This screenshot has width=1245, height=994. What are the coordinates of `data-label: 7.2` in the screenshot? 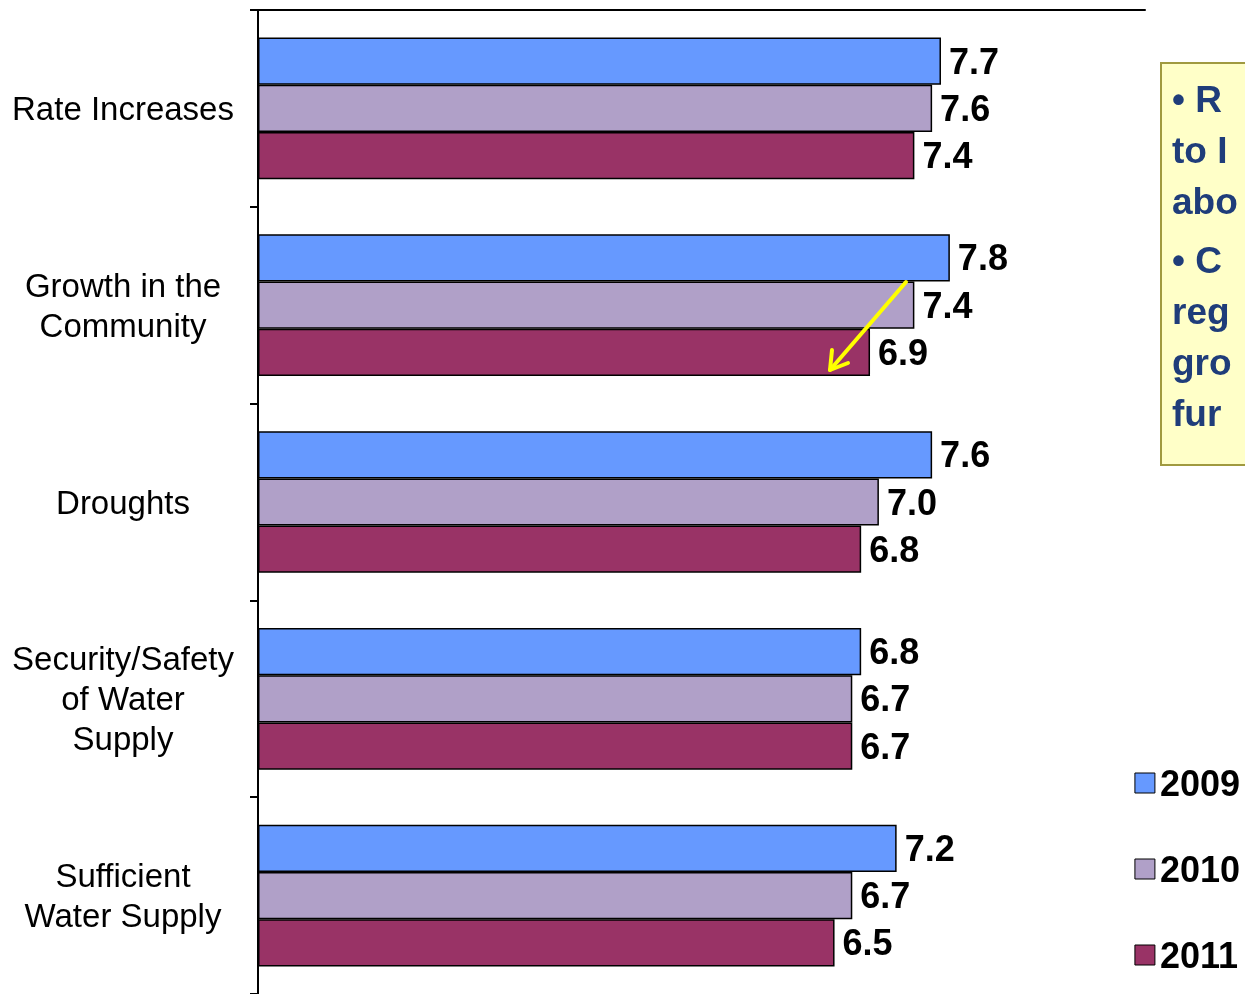 It's located at (929, 848).